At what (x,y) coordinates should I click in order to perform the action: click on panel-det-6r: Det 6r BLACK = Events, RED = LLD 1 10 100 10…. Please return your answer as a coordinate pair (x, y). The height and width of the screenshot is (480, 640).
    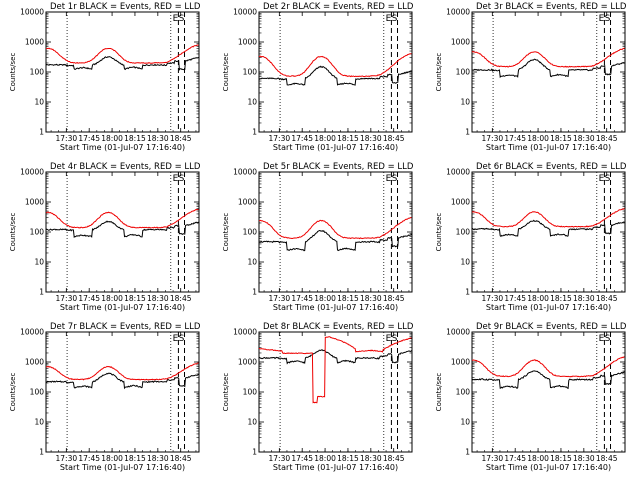
    Looking at the image, I should click on (531, 237).